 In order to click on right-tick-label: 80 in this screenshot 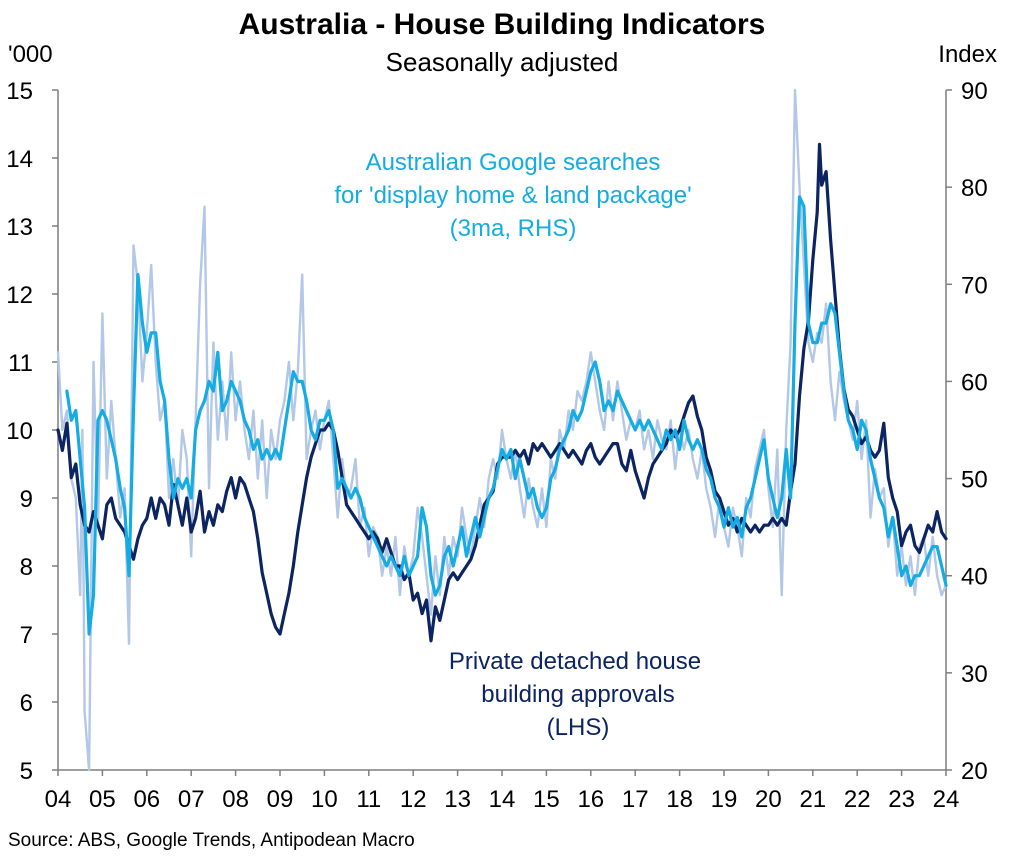, I will do `click(974, 188)`.